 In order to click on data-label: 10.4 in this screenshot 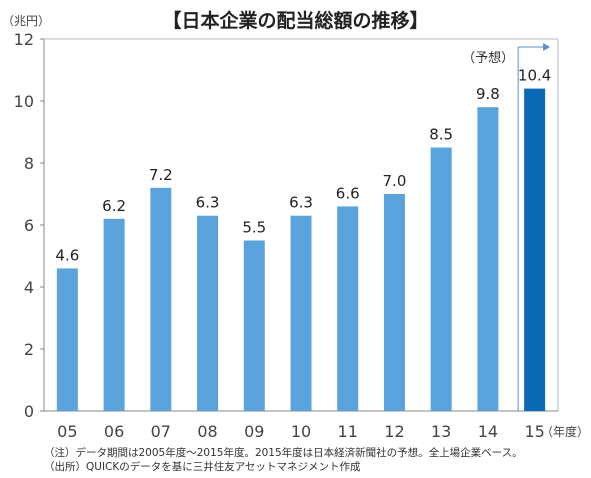, I will do `click(534, 76)`.